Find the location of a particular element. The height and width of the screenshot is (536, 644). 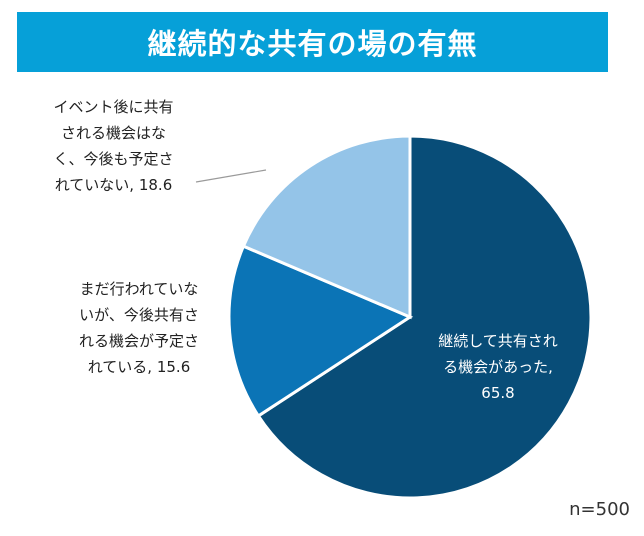

slice-label-2: まだ行われていな いが、今後共有さ れる機会が予定さ れている, 15.6 is located at coordinates (138, 328).